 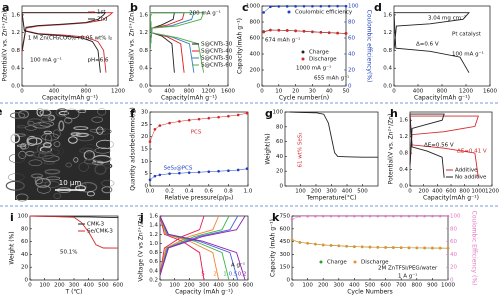 What do you see at coordinates (452, 281) in the screenshot?
I see `y2-tick-label: 0` at bounding box center [452, 281].